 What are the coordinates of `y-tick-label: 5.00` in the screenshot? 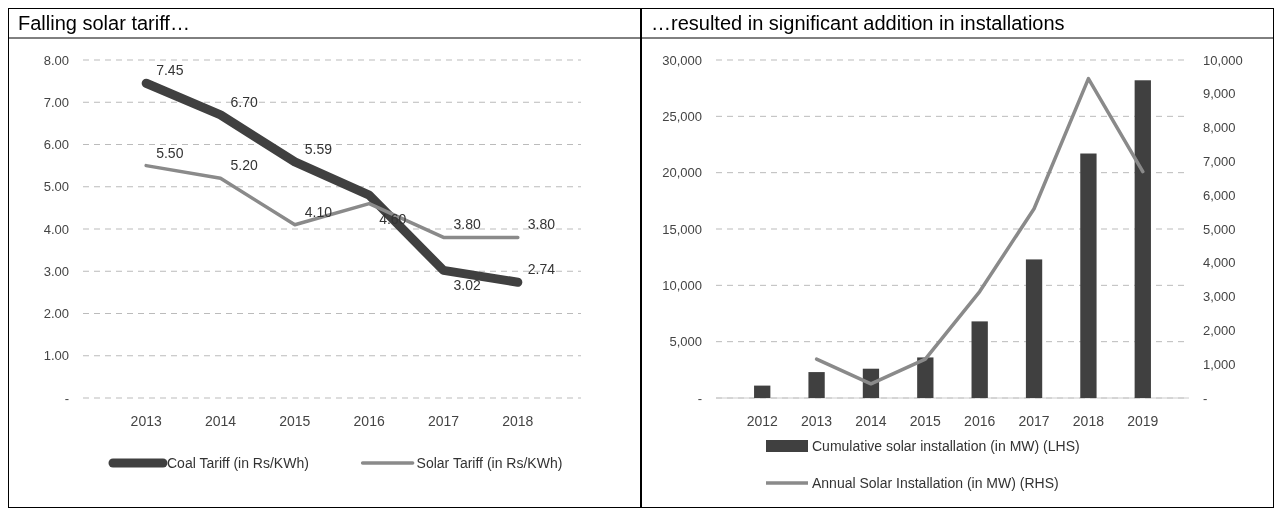 It's located at (56, 187).